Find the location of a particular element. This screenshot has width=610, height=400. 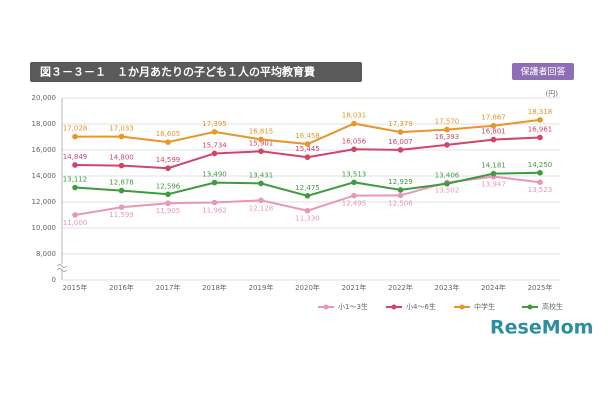

value-label: 14,849 is located at coordinates (75, 157).